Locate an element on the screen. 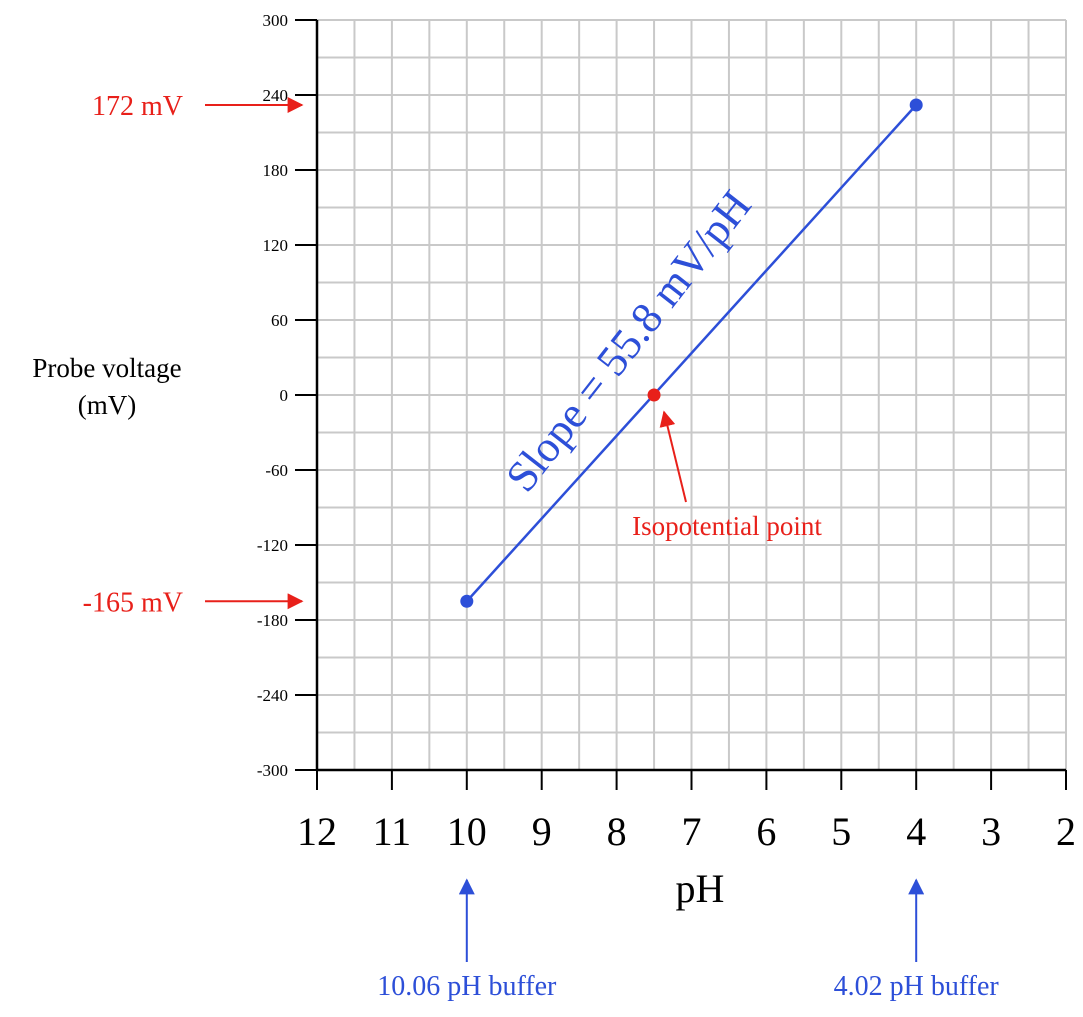 The image size is (1083, 1017). isopotential-arrow is located at coordinates (673, 456).